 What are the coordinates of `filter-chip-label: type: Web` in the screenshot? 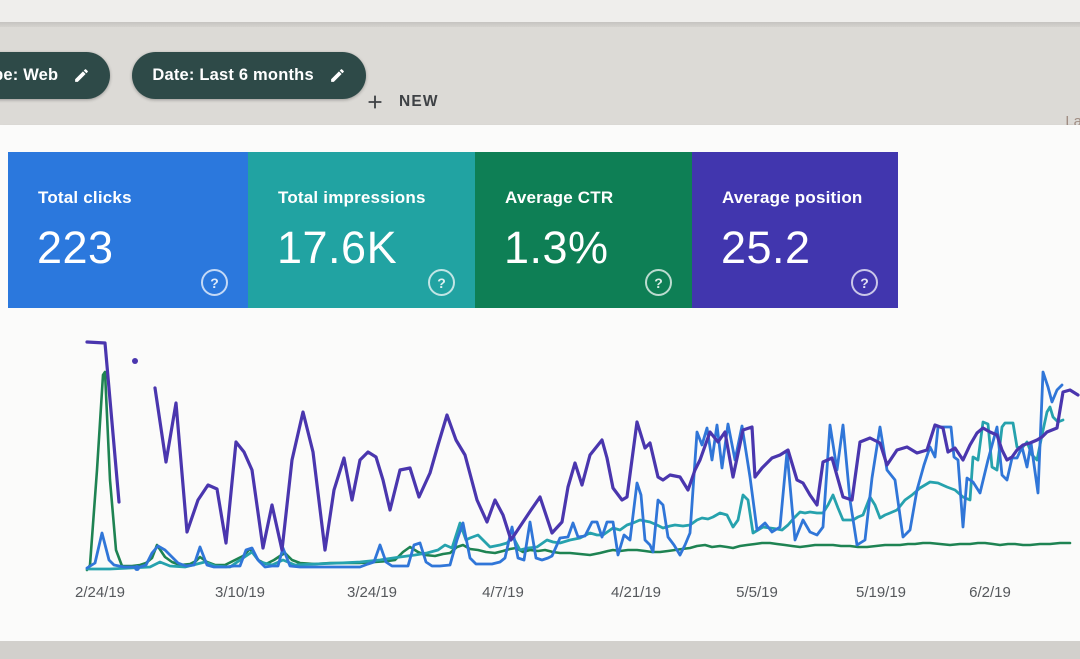 It's located at (29, 75).